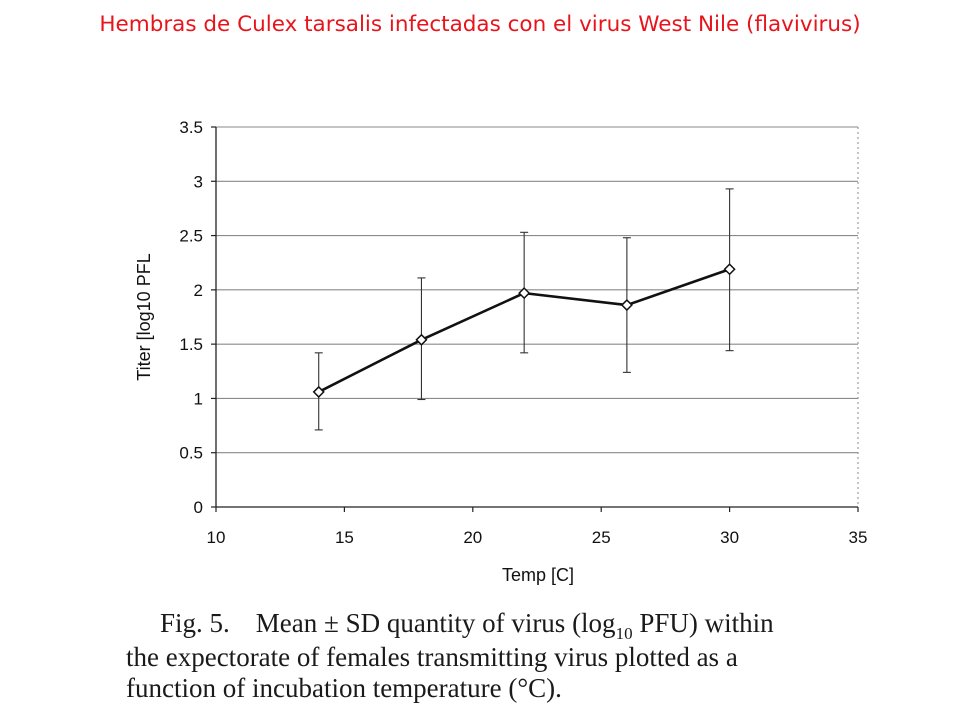  I want to click on x-tick-label-3: 25, so click(601, 537).